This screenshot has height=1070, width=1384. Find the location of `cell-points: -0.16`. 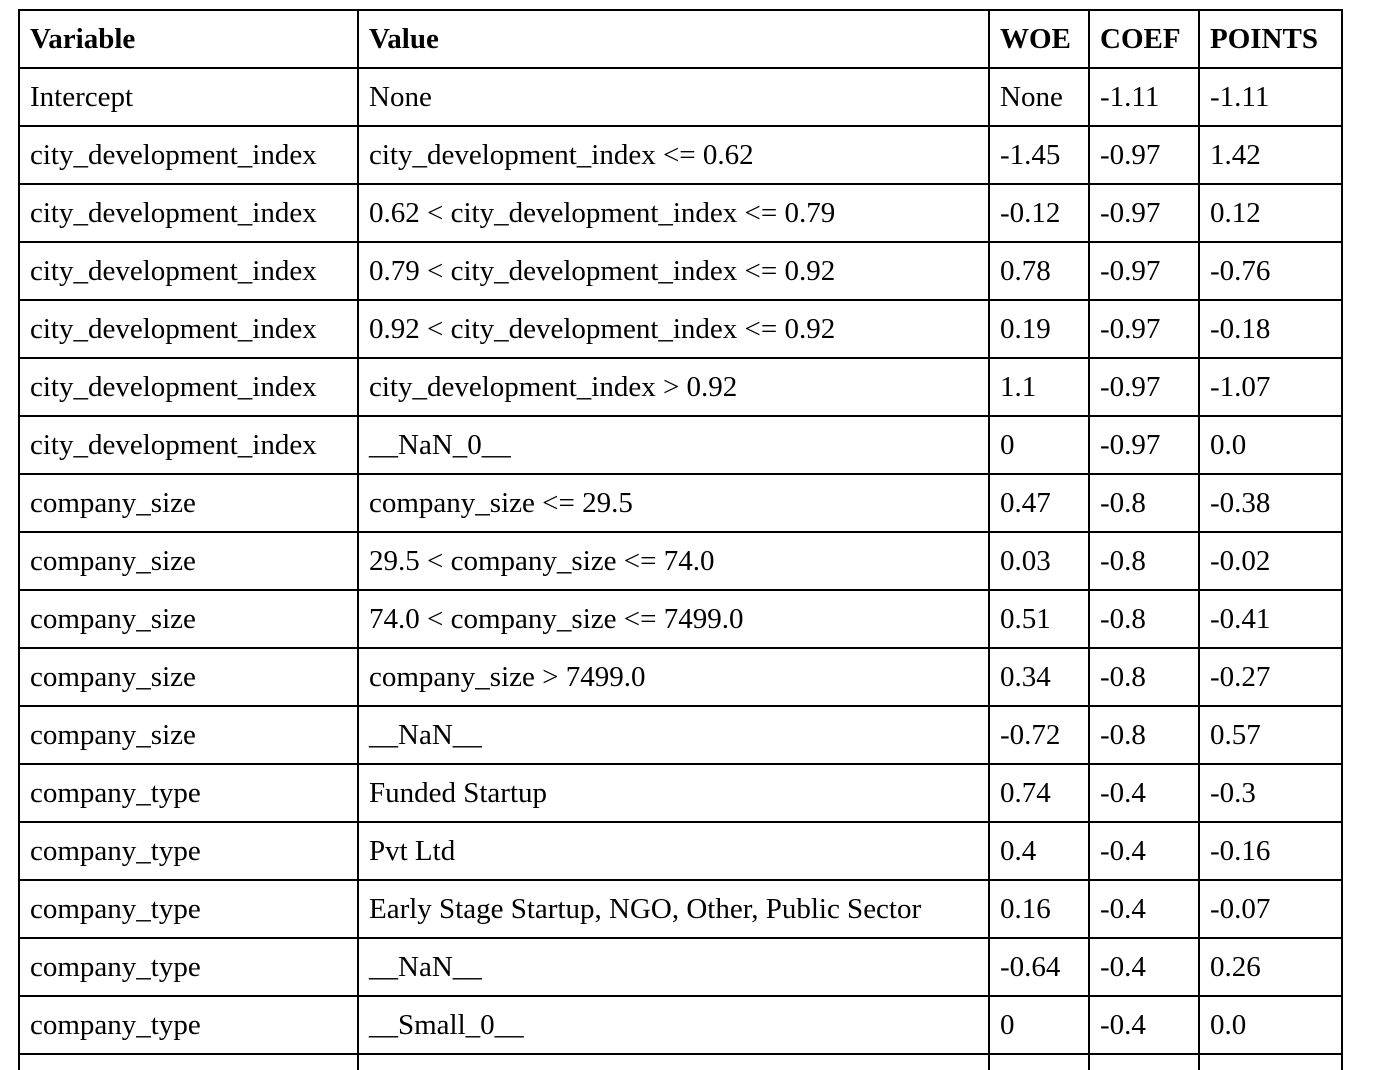

cell-points: -0.16 is located at coordinates (1270, 851).